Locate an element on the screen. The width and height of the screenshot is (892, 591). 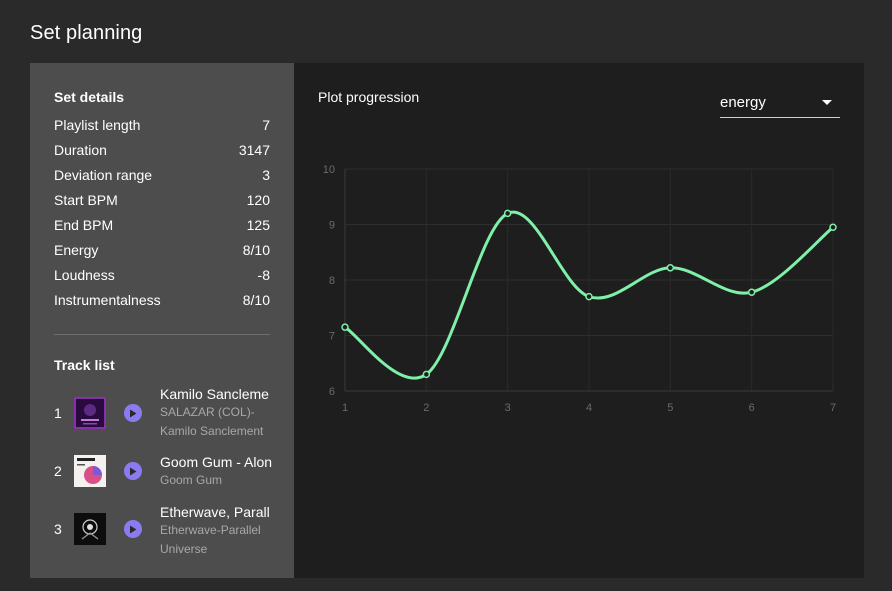
track-text: Goom Gum - Alon Goom Gum is located at coordinates (227, 471).